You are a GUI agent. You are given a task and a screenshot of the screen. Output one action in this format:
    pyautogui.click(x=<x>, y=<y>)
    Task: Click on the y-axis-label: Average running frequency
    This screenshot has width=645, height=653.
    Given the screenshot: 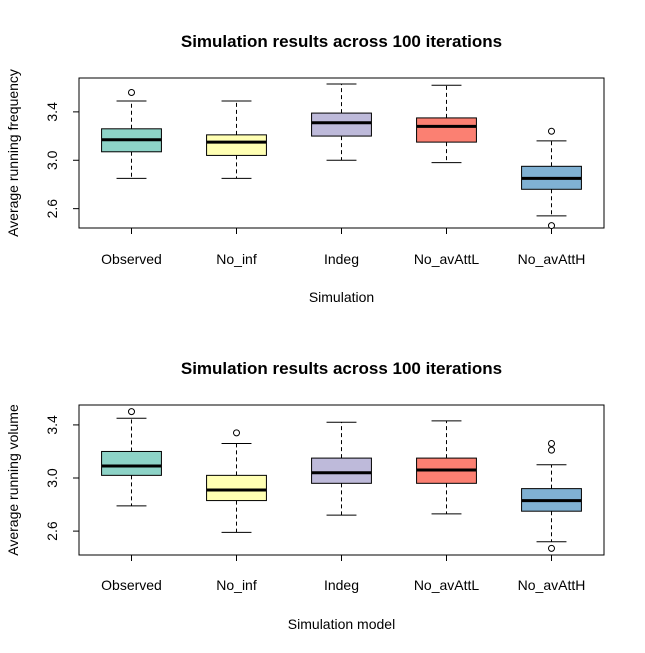 What is the action you would take?
    pyautogui.click(x=13, y=153)
    